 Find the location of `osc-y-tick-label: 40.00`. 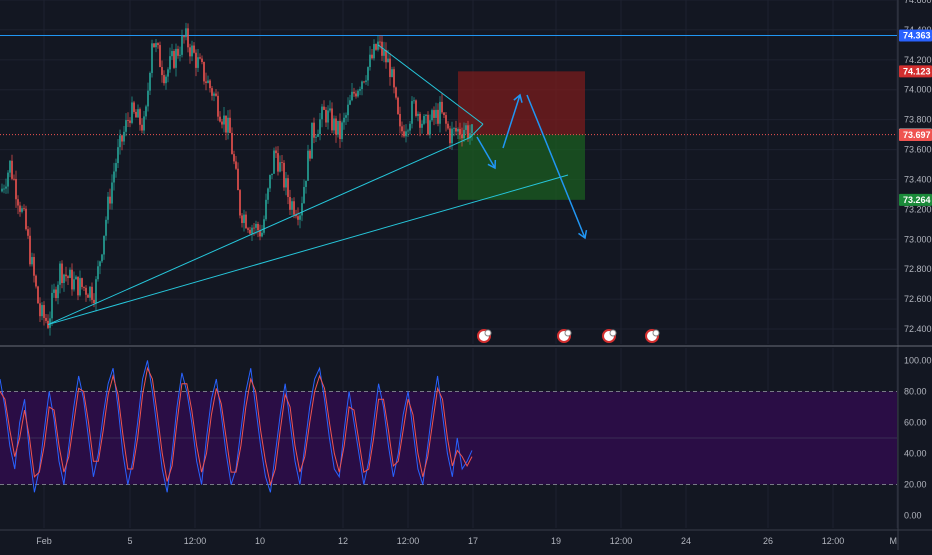

osc-y-tick-label: 40.00 is located at coordinates (915, 454).